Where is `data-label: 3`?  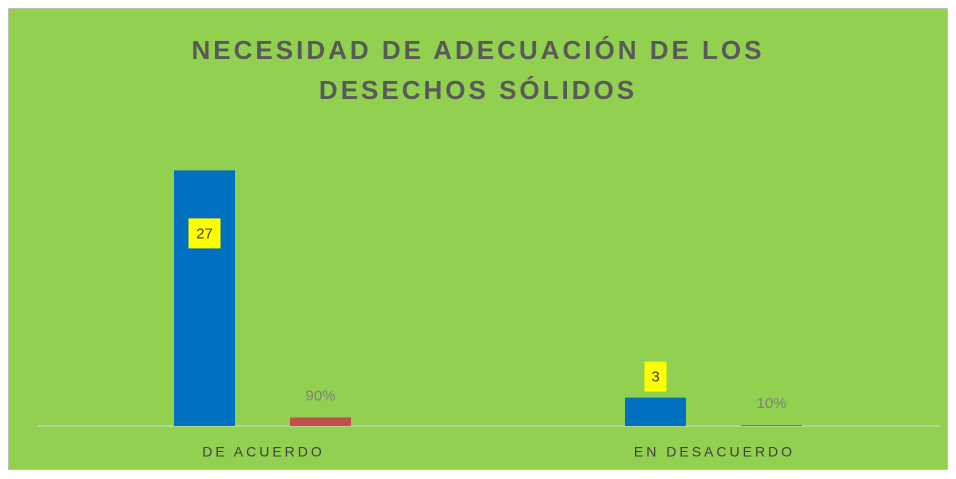 data-label: 3 is located at coordinates (655, 377).